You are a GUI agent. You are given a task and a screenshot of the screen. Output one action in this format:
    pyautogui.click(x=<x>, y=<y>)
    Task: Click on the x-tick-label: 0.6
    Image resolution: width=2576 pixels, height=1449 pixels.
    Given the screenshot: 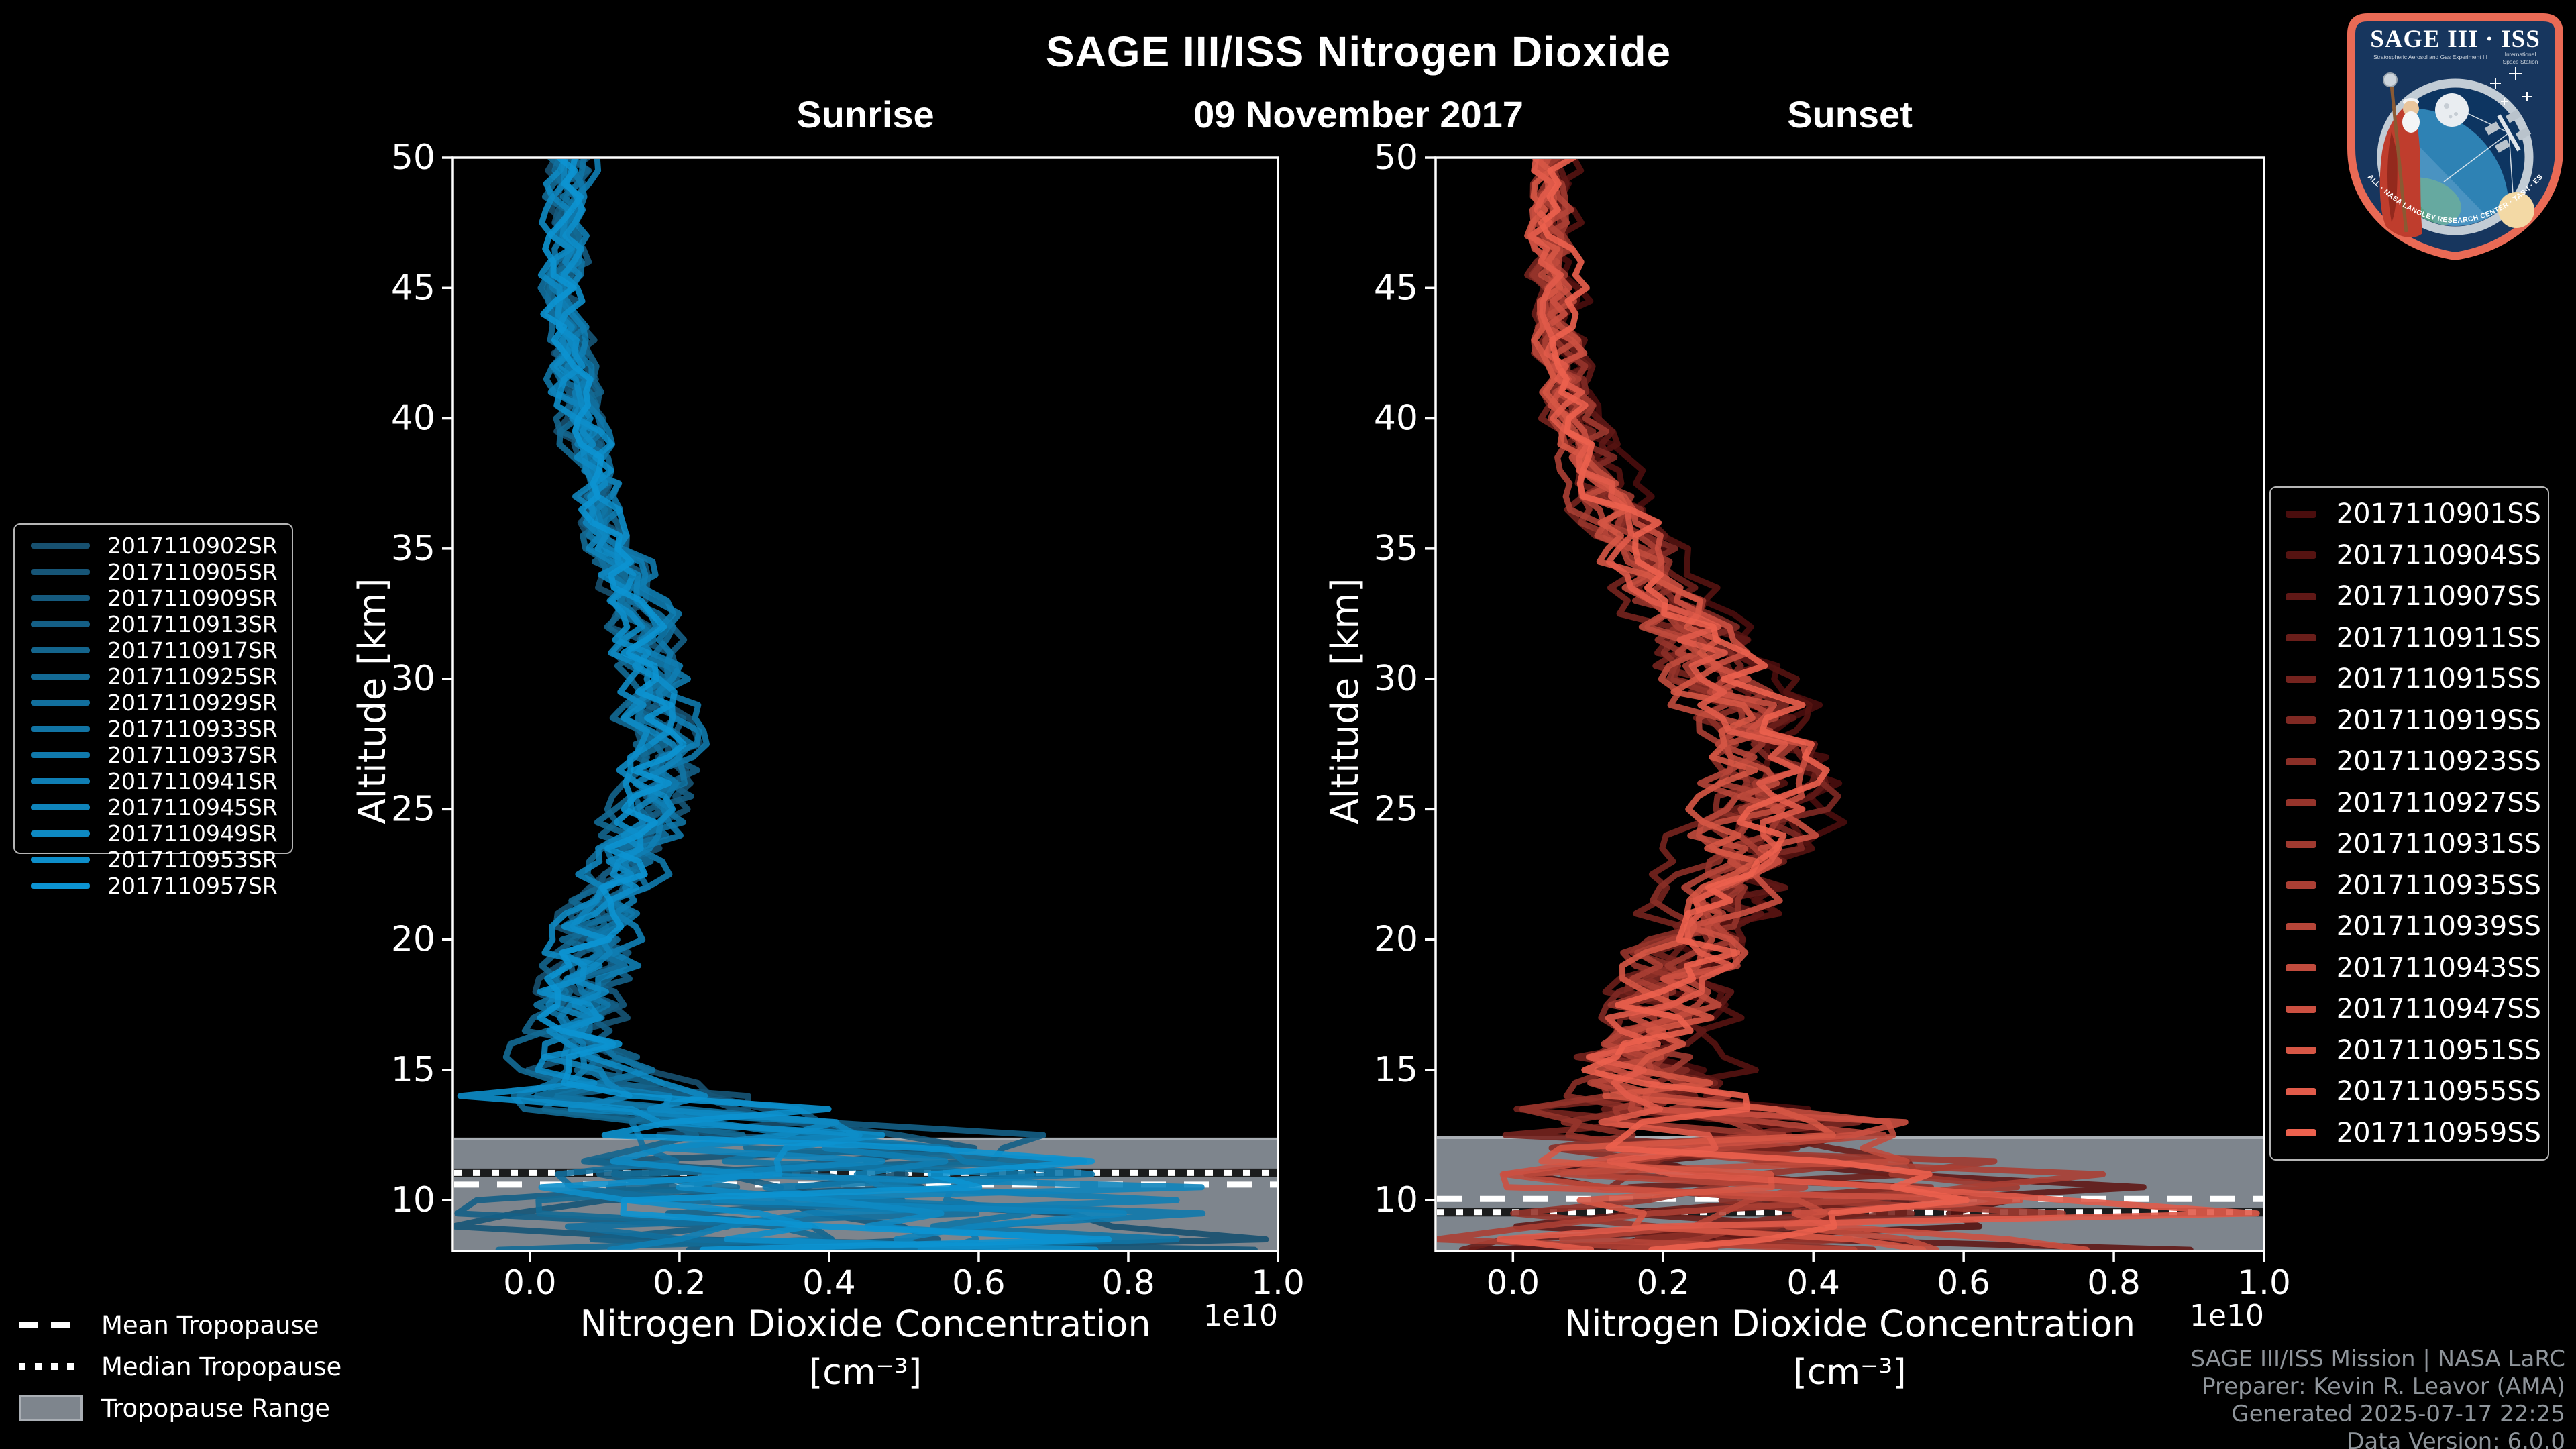 What is the action you would take?
    pyautogui.click(x=1963, y=1282)
    